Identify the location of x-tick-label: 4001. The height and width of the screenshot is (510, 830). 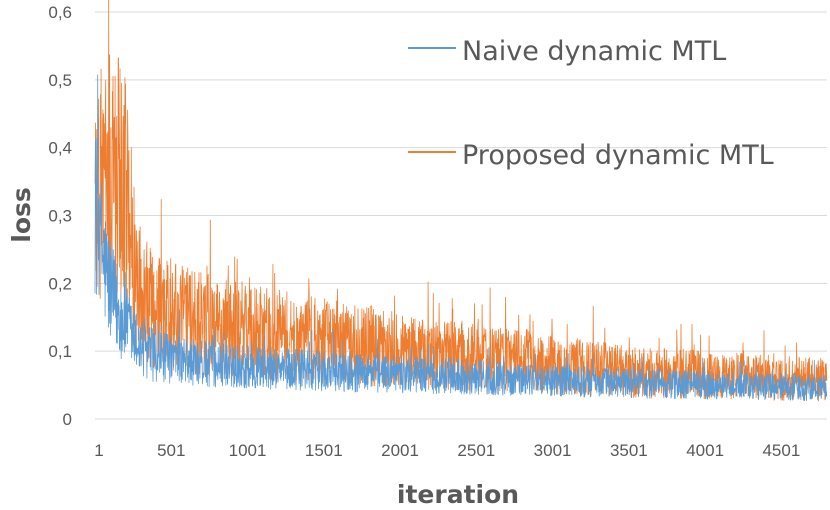
(705, 450).